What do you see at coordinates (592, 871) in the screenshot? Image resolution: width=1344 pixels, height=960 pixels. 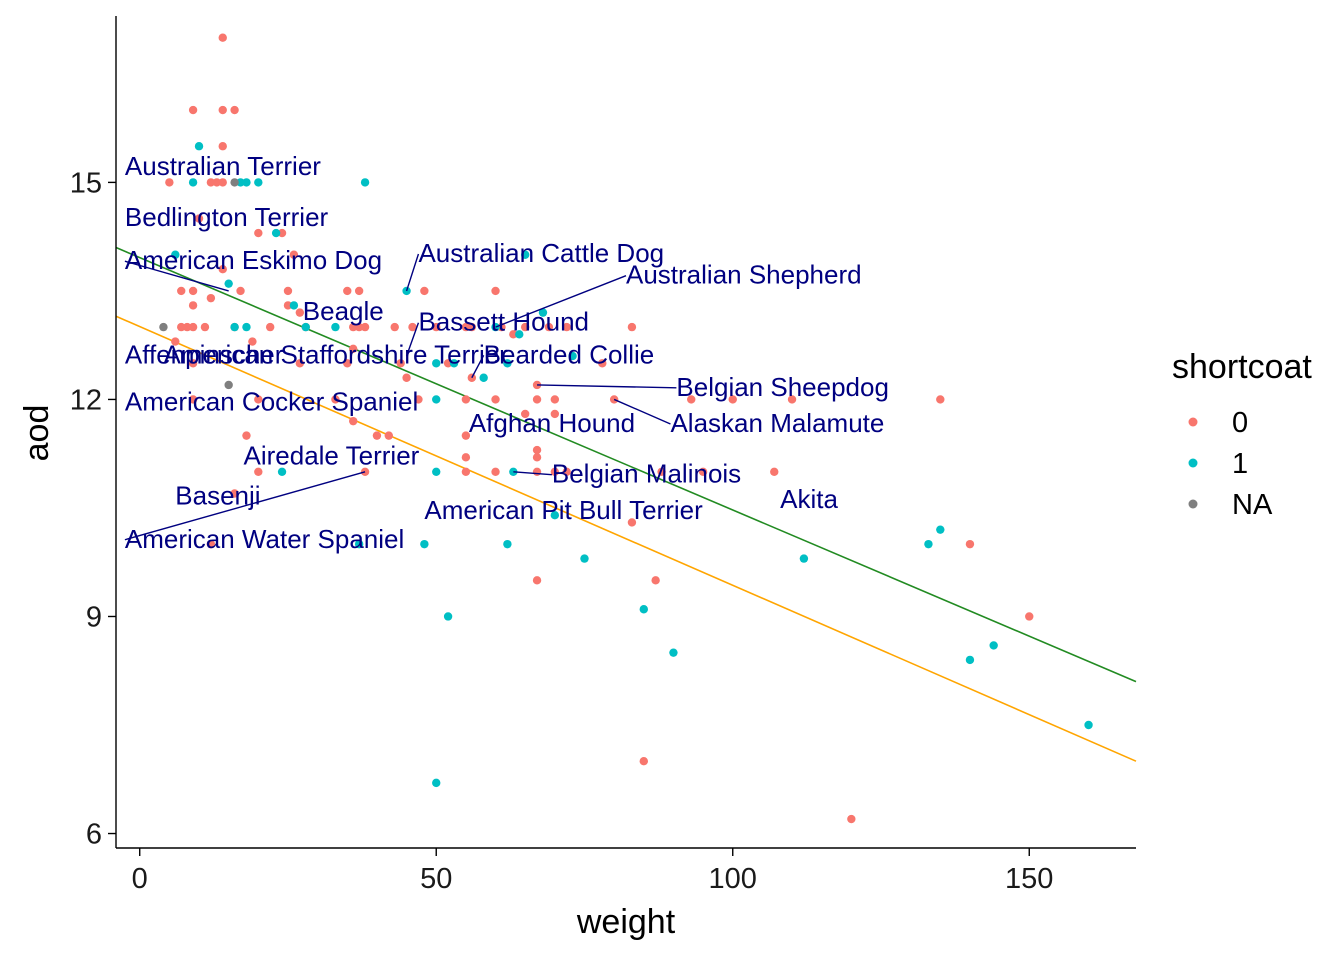 I see `x-axis-ticks: 0 50 100 150` at bounding box center [592, 871].